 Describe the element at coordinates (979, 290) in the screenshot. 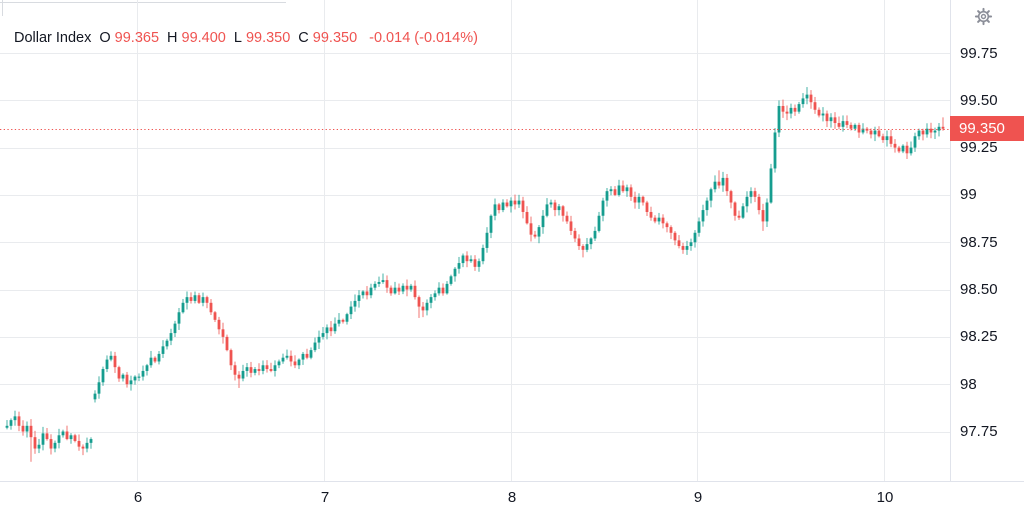

I see `price-axis-label: 98.50` at that location.